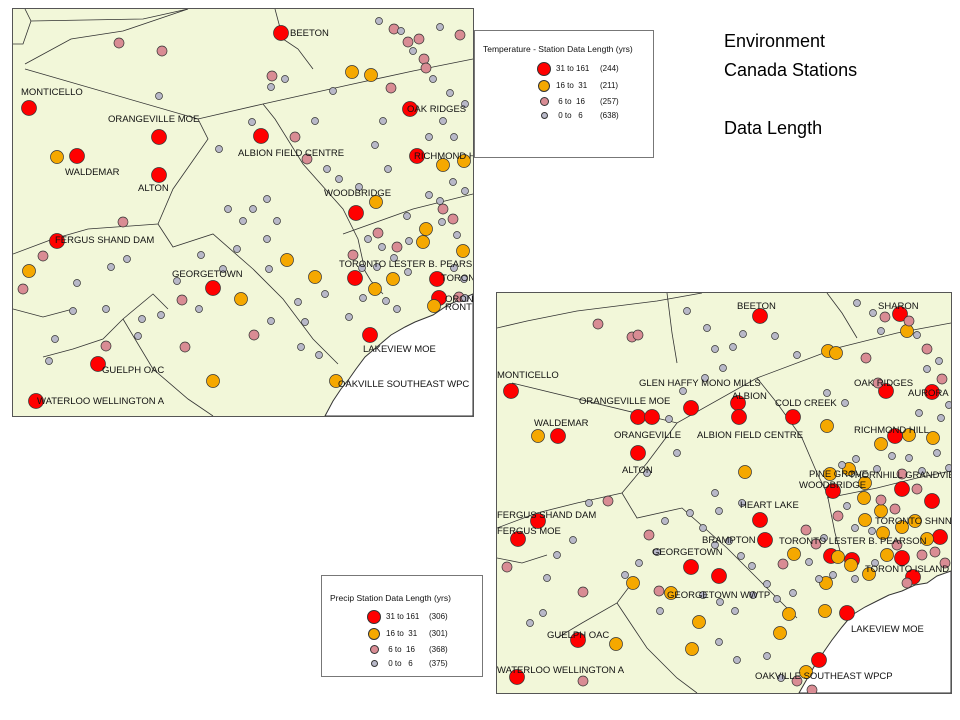 This screenshot has height=720, width=960. What do you see at coordinates (907, 569) in the screenshot?
I see `station-label: TORONTO ISLAND` at bounding box center [907, 569].